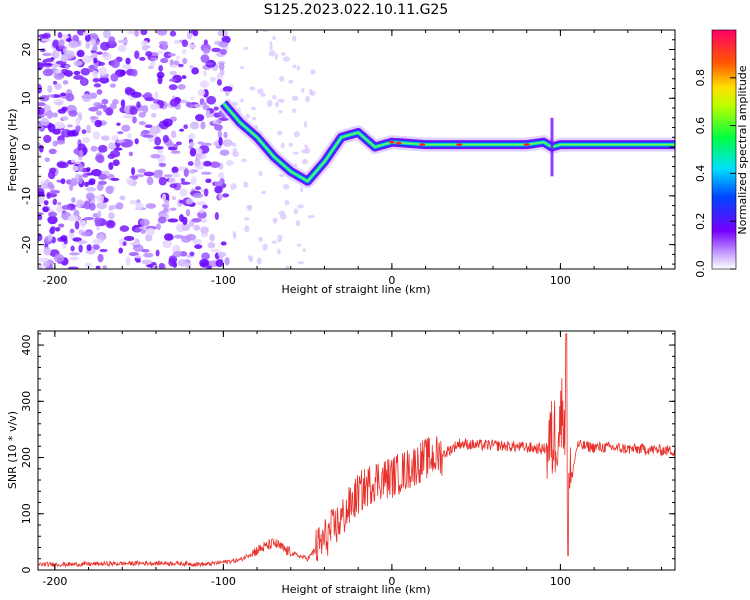 The image size is (750, 600). I want to click on spectrogram-y-axis-label: Frequency (Hz), so click(12, 150).